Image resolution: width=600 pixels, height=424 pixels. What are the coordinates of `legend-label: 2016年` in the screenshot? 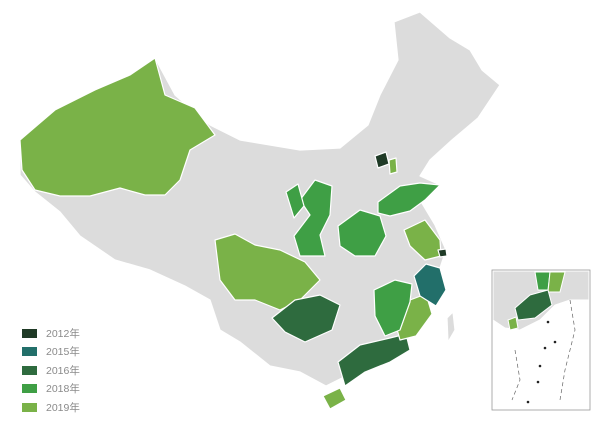 It's located at (63, 370).